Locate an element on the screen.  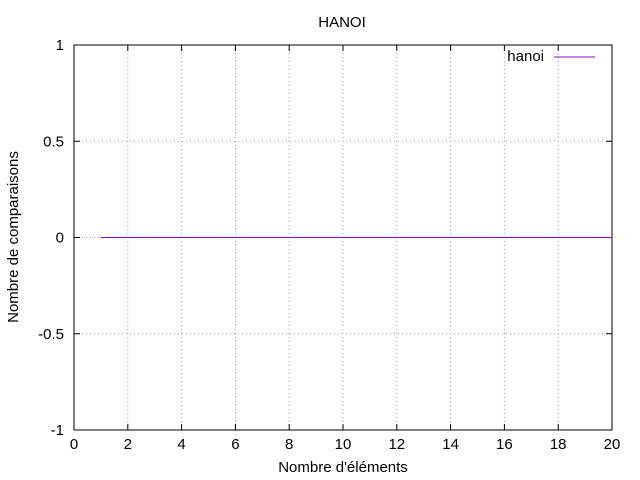
x-tick-label: 6 is located at coordinates (235, 444).